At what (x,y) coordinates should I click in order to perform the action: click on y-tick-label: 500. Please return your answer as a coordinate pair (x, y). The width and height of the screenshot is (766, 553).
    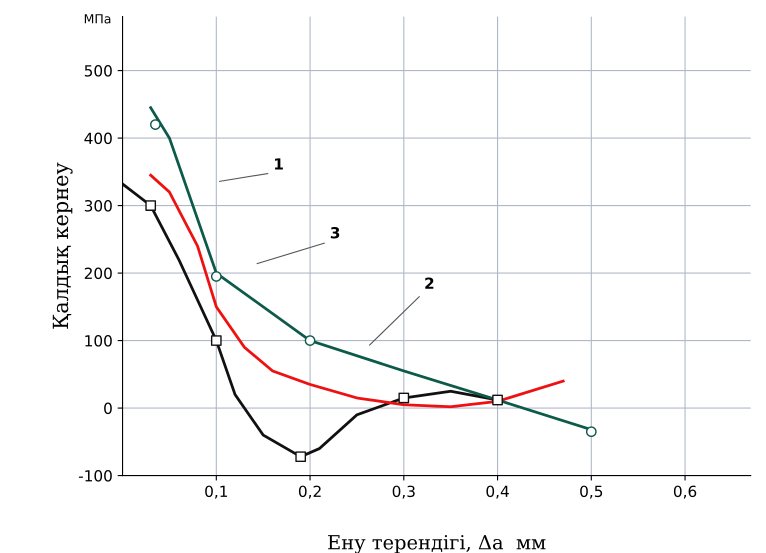
    Looking at the image, I should click on (98, 71).